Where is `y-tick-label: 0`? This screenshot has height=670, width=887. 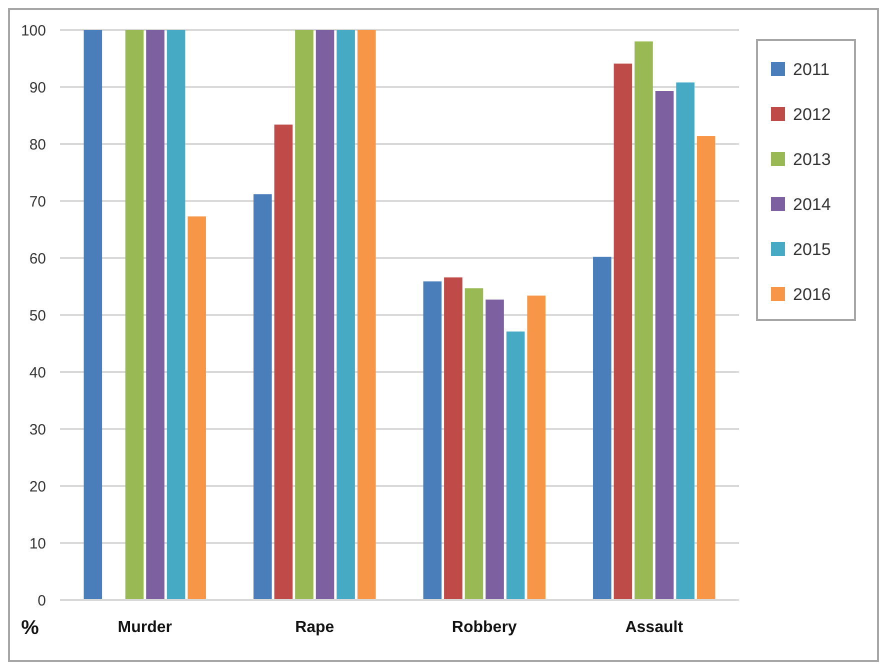 y-tick-label: 0 is located at coordinates (42, 601).